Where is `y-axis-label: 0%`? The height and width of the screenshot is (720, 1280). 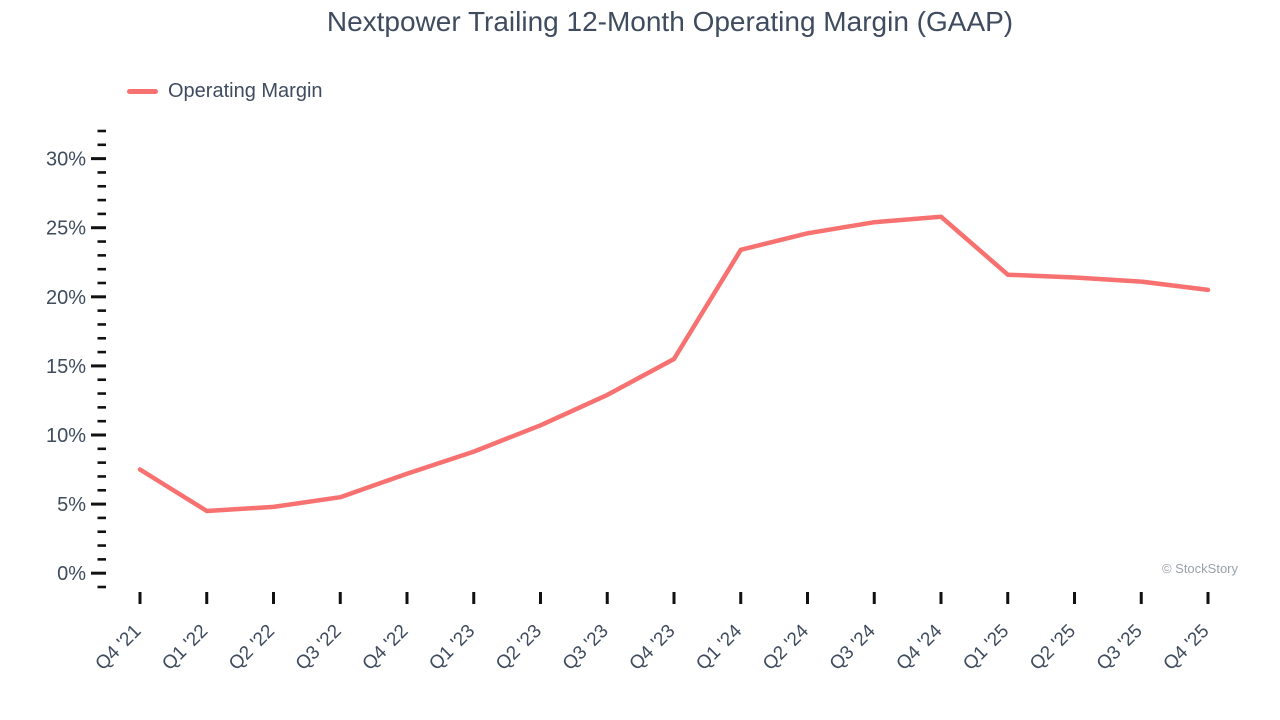
y-axis-label: 0% is located at coordinates (71, 574).